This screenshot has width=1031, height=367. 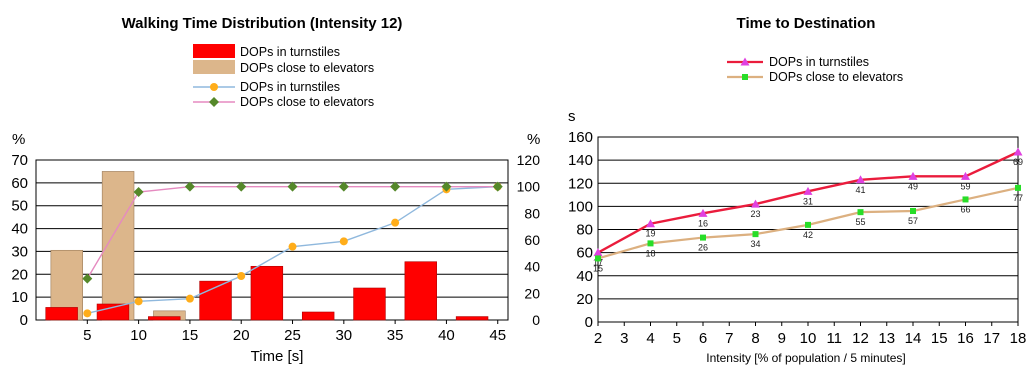 I want to click on left-x-tick-label: 35, so click(x=395, y=335).